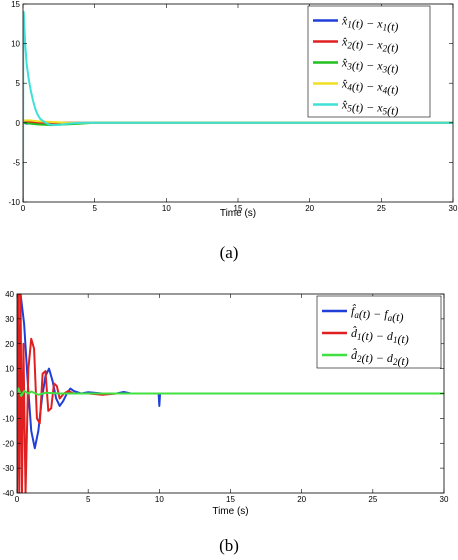  I want to click on y-tick-label: -40, so click(8, 493).